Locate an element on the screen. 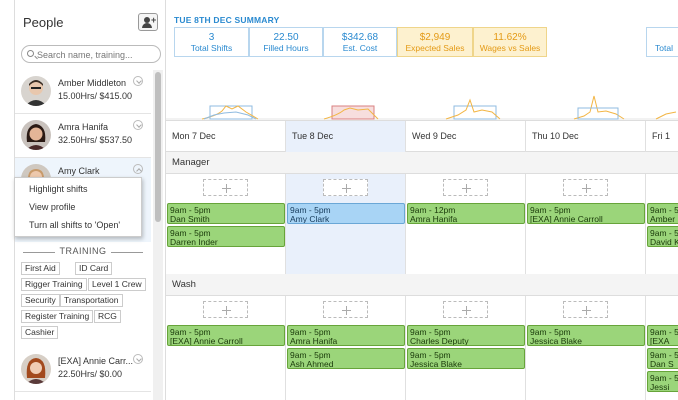 This screenshot has height=400, width=678. person-name: Amy Clark is located at coordinates (79, 171).